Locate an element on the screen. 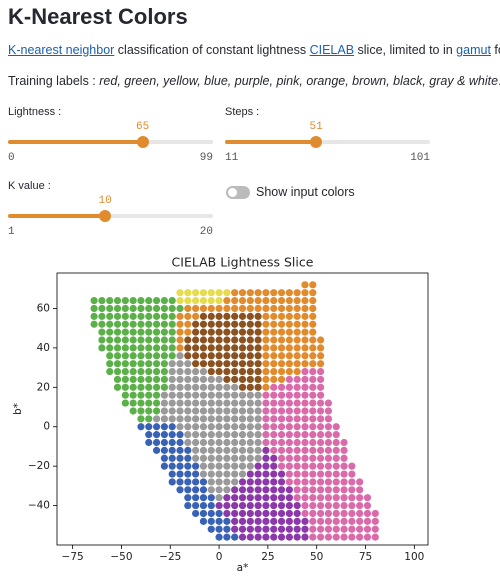 This screenshot has width=500, height=578. slider-value: 51 is located at coordinates (316, 127).